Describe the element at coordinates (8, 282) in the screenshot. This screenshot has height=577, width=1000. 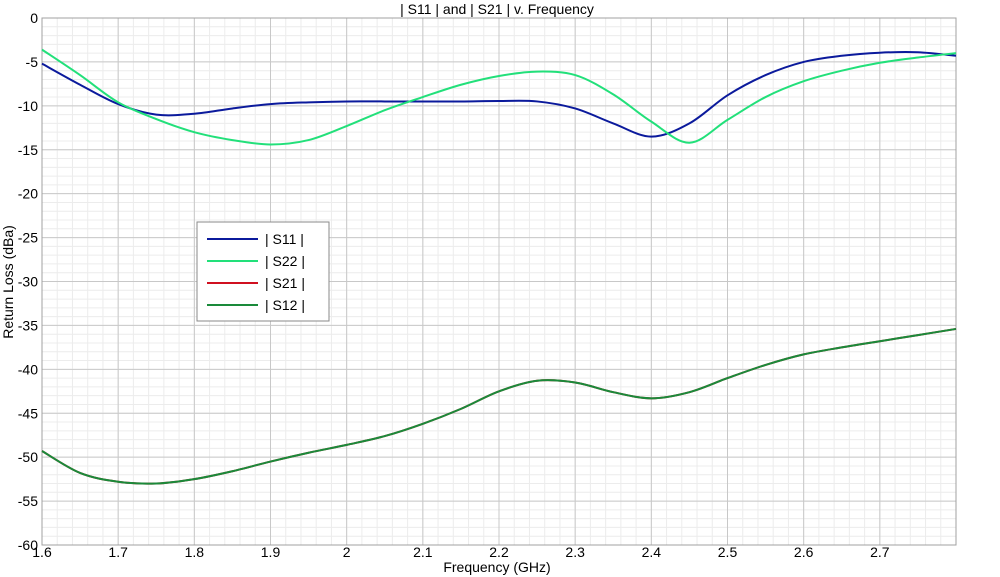
I see `y-axis-label: Return Loss (dBa)` at that location.